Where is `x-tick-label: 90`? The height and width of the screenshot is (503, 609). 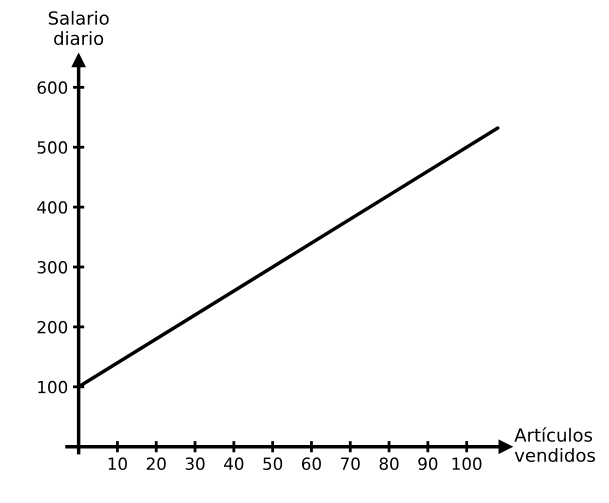
x-tick-label: 90 is located at coordinates (428, 463).